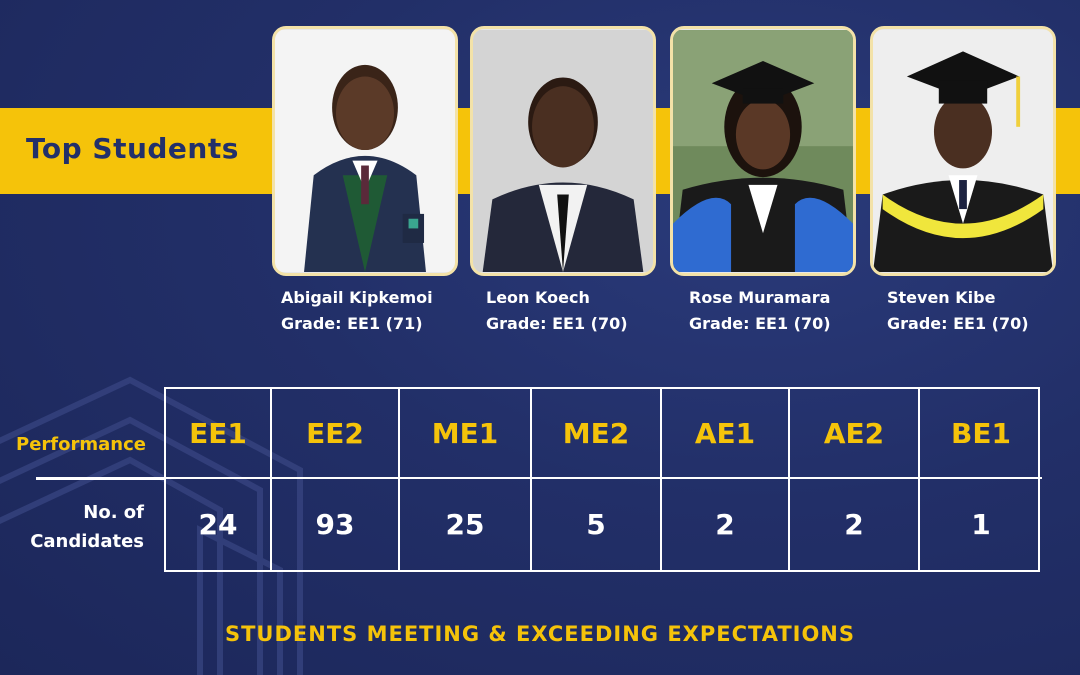 This screenshot has width=1080, height=675. Describe the element at coordinates (557, 311) in the screenshot. I see `student-caption-2: Leon Koech Grade: EE1 (70)` at that location.